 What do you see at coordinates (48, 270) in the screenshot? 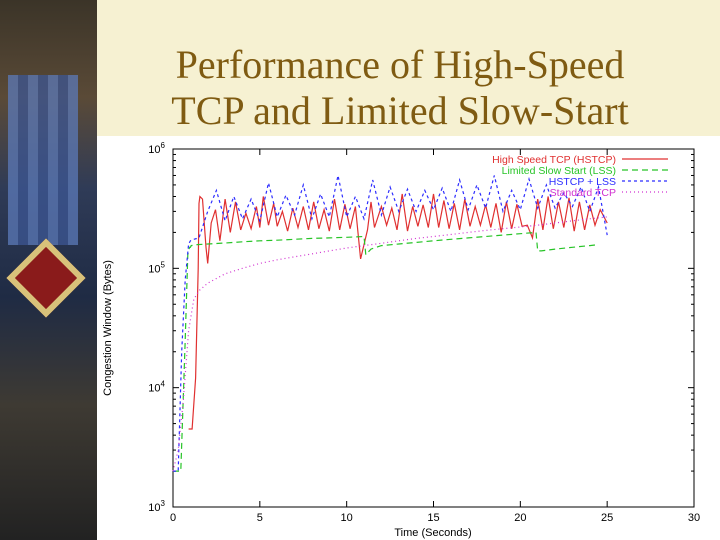
I see `decorative-medal-sidebar` at bounding box center [48, 270].